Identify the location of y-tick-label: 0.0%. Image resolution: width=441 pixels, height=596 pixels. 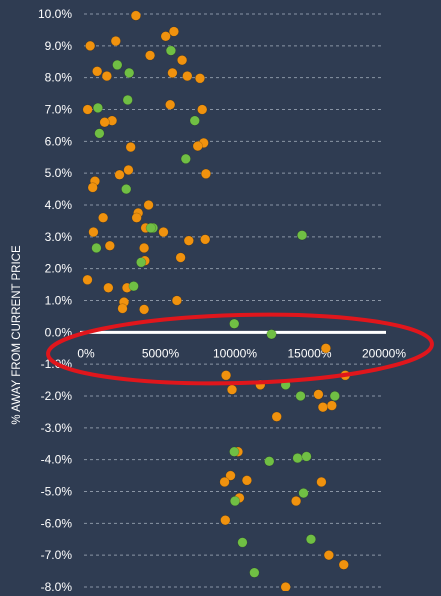
(59, 332).